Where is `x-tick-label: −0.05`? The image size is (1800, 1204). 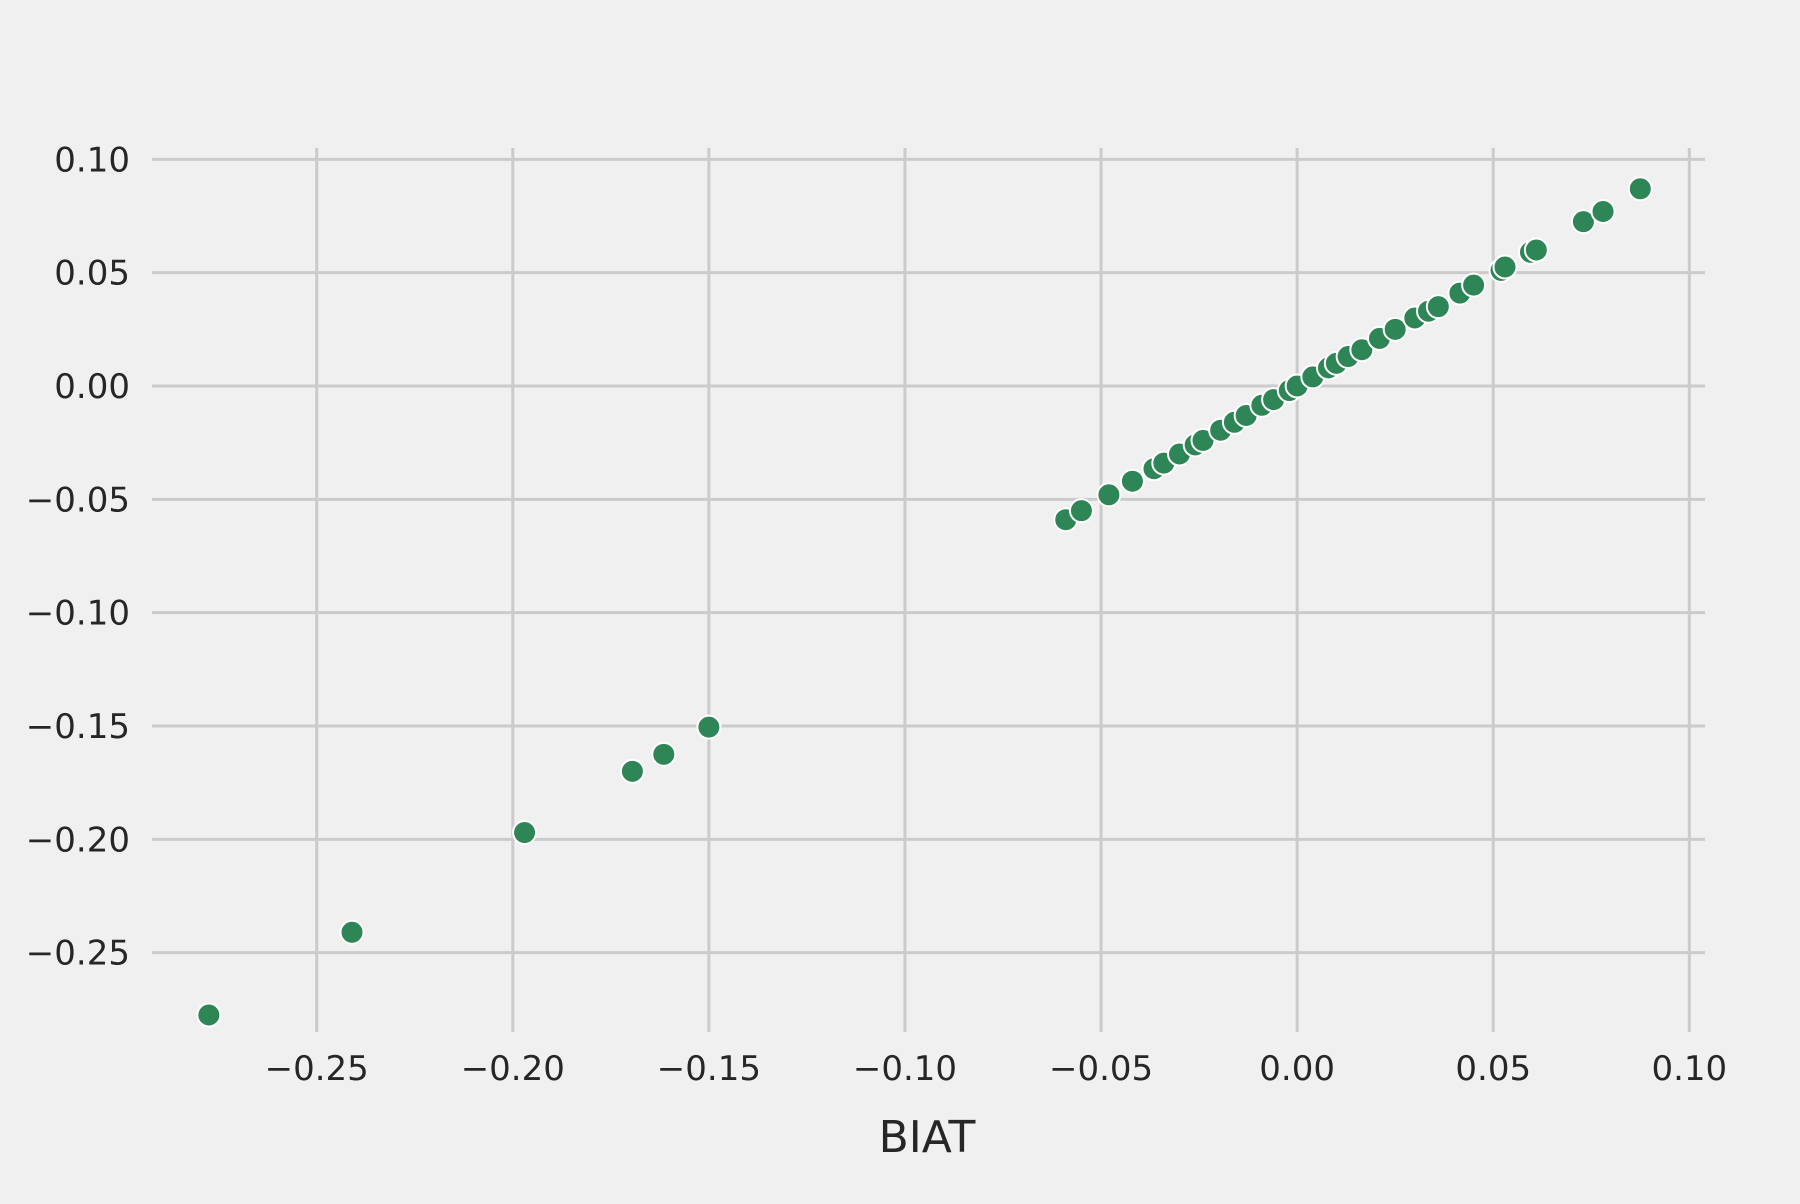 x-tick-label: −0.05 is located at coordinates (1101, 1069).